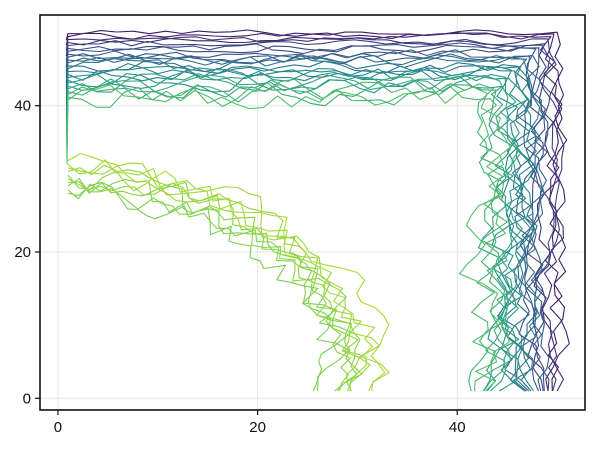 The height and width of the screenshot is (455, 600). Describe the element at coordinates (27, 398) in the screenshot. I see `y-tick-label-0: 0` at that location.